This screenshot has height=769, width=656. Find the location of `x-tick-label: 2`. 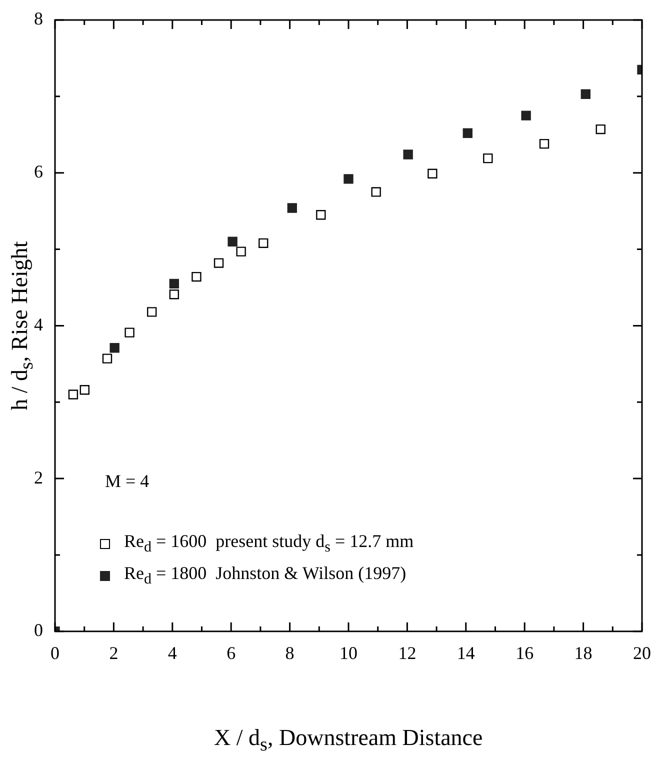

x-tick-label: 2 is located at coordinates (113, 652).